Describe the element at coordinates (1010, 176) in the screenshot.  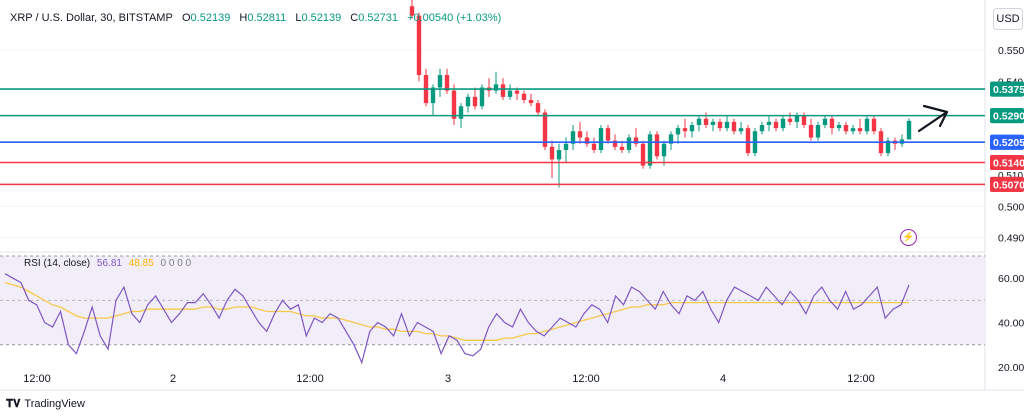
I see `price-tick-label: 0.510` at that location.